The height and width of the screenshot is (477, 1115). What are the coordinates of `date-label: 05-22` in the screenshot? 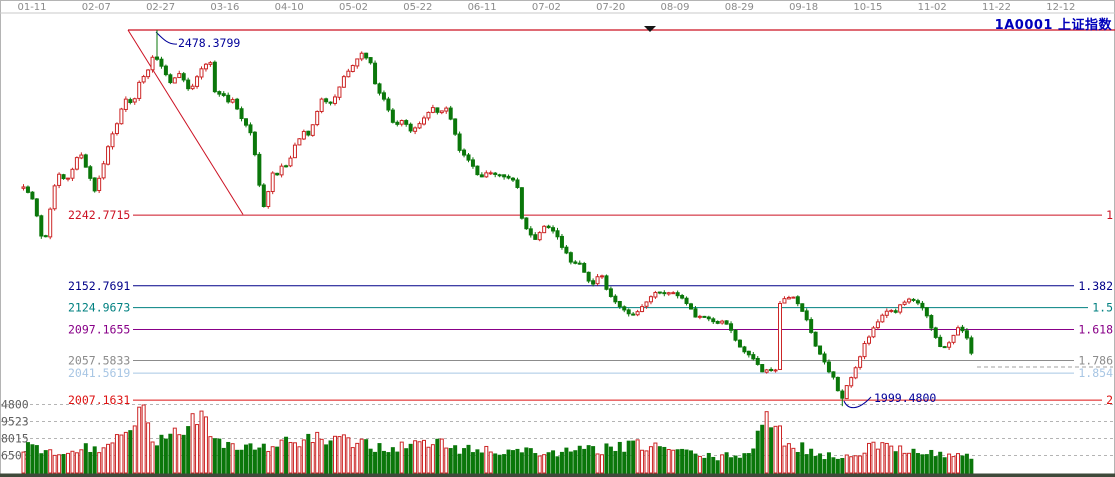 It's located at (417, 7).